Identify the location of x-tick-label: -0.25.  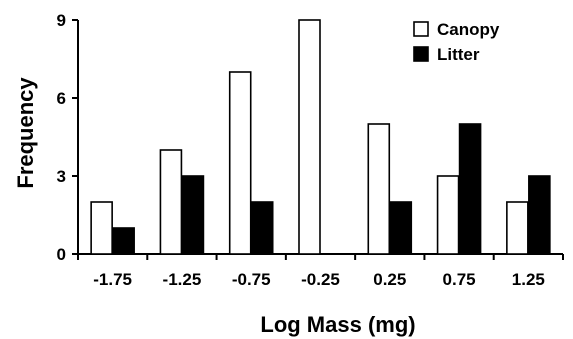
(320, 279).